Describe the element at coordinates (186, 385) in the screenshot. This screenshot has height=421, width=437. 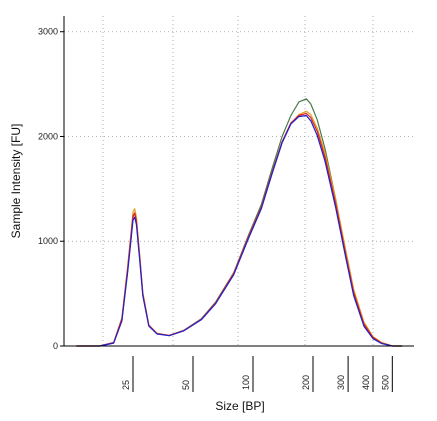
I see `x-tick-label: 50` at that location.